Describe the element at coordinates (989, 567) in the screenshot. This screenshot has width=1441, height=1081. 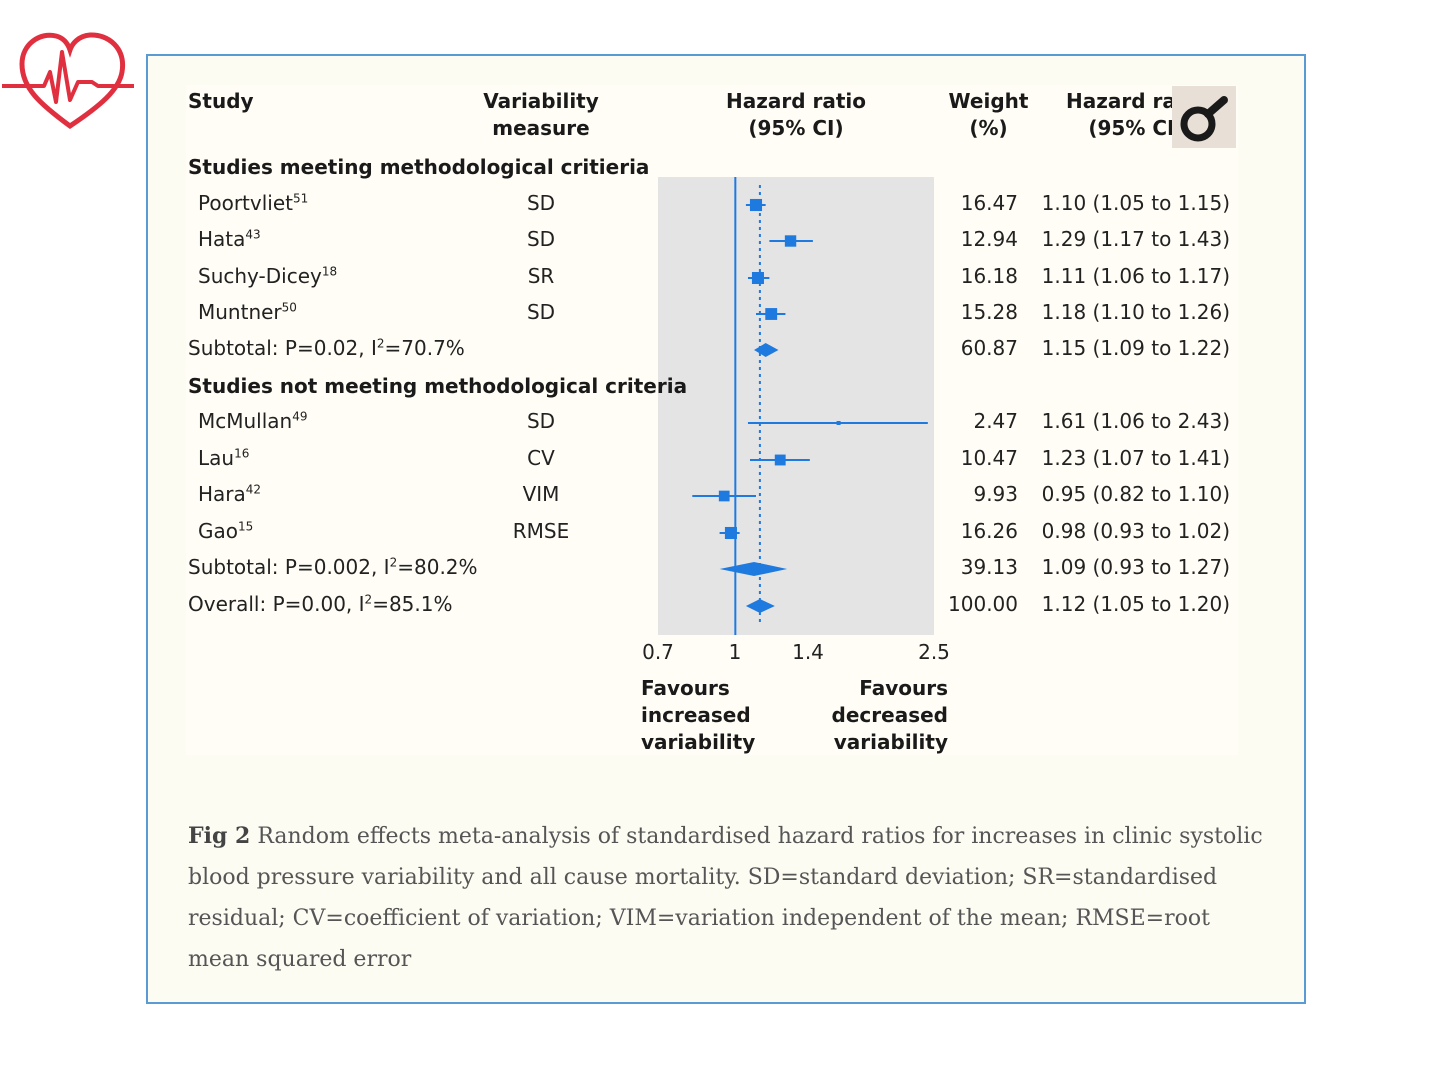
I see `weight-value: 39.13` at that location.